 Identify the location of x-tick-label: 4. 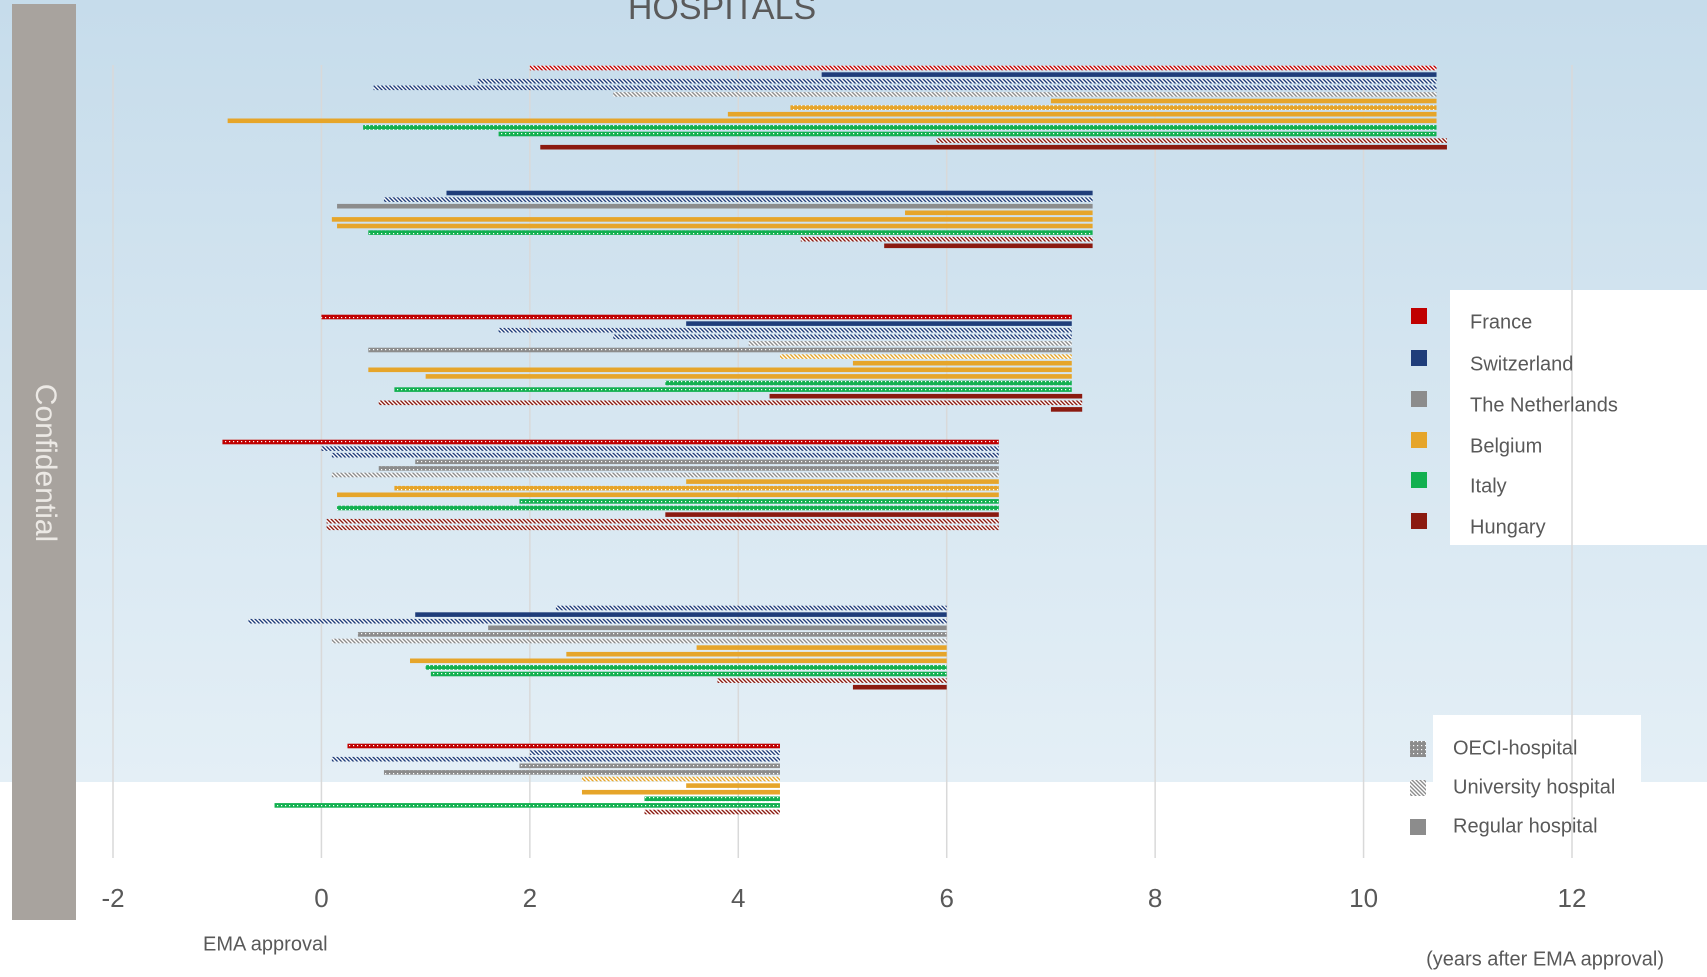
(738, 898).